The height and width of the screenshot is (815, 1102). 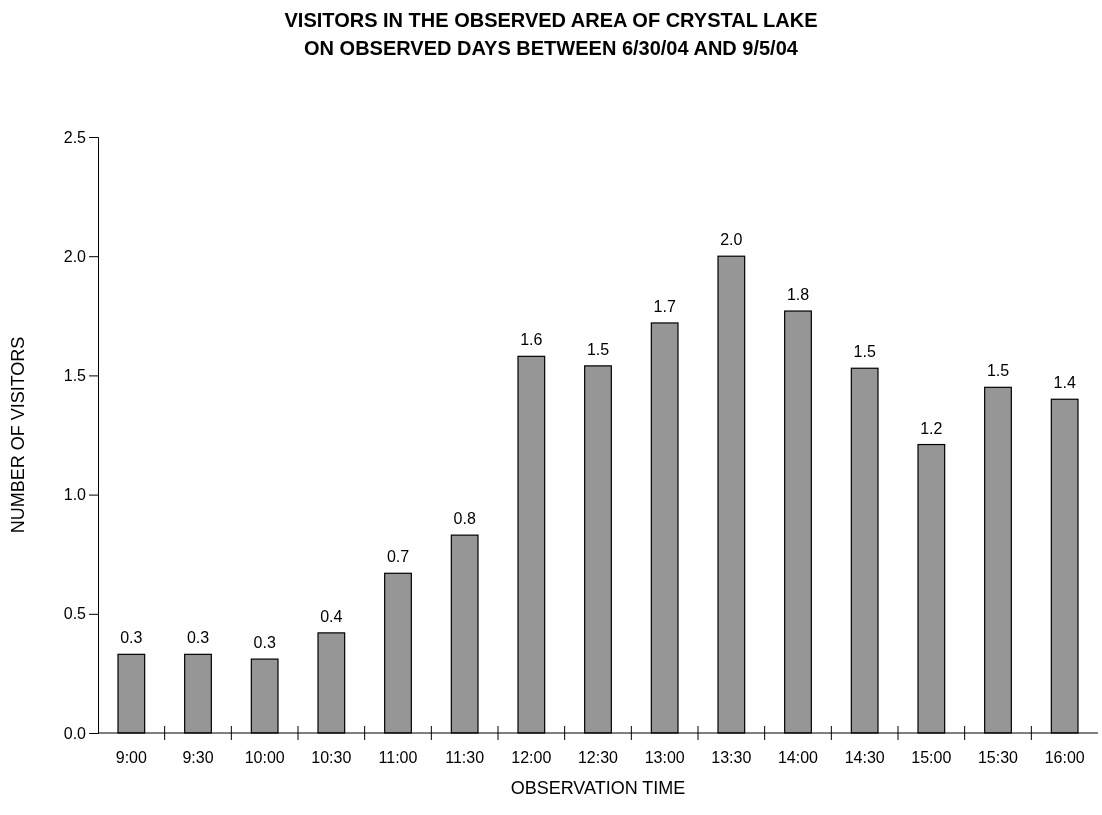 What do you see at coordinates (331, 616) in the screenshot?
I see `data-label: 0.4` at bounding box center [331, 616].